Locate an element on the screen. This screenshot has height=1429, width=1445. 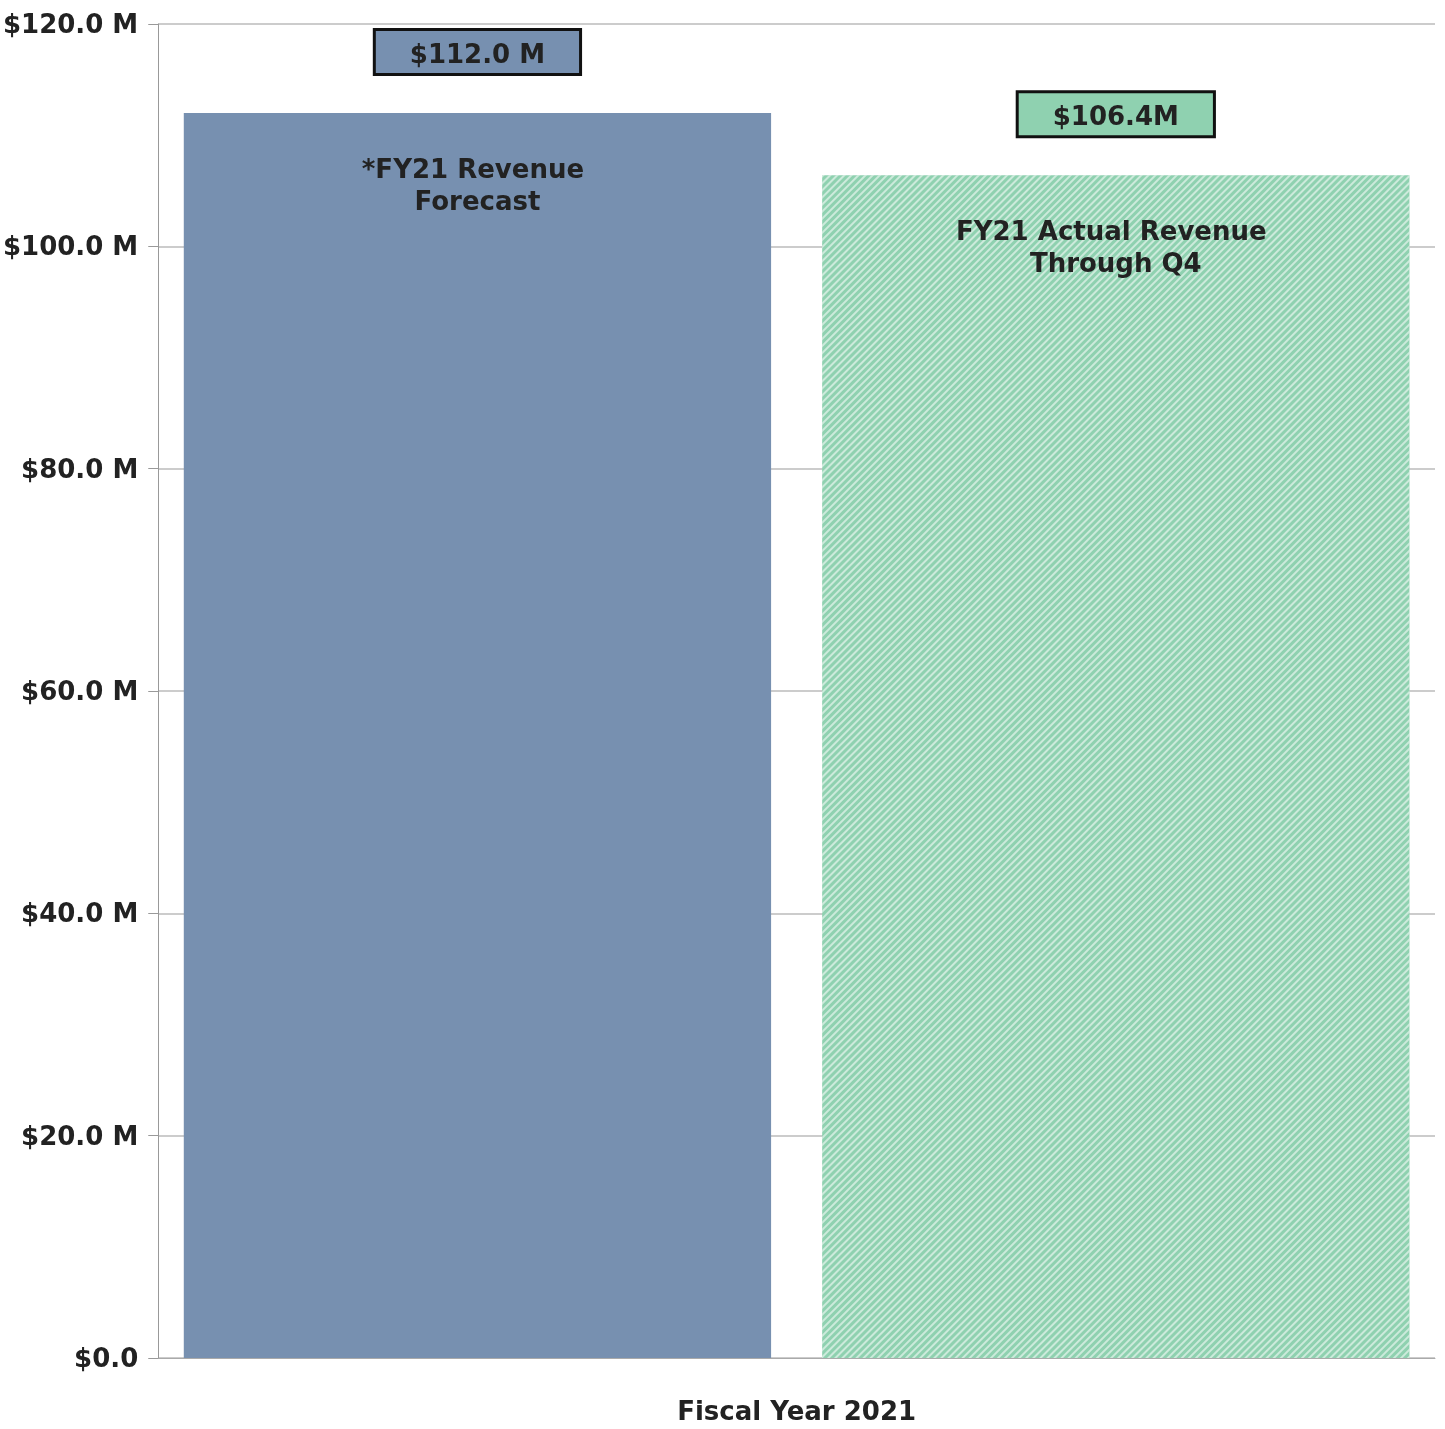
series-label: FY21 Actual Revenue Through Q4 is located at coordinates (1115, 247).